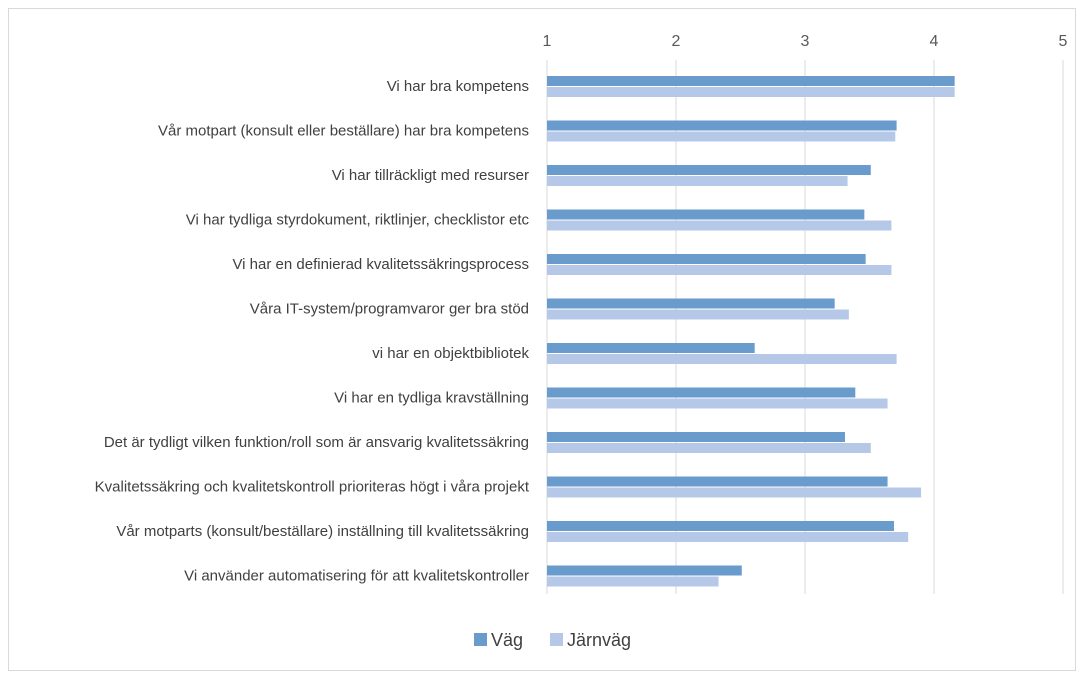 Image resolution: width=1083 pixels, height=679 pixels. I want to click on x-tick-label: 5, so click(1063, 41).